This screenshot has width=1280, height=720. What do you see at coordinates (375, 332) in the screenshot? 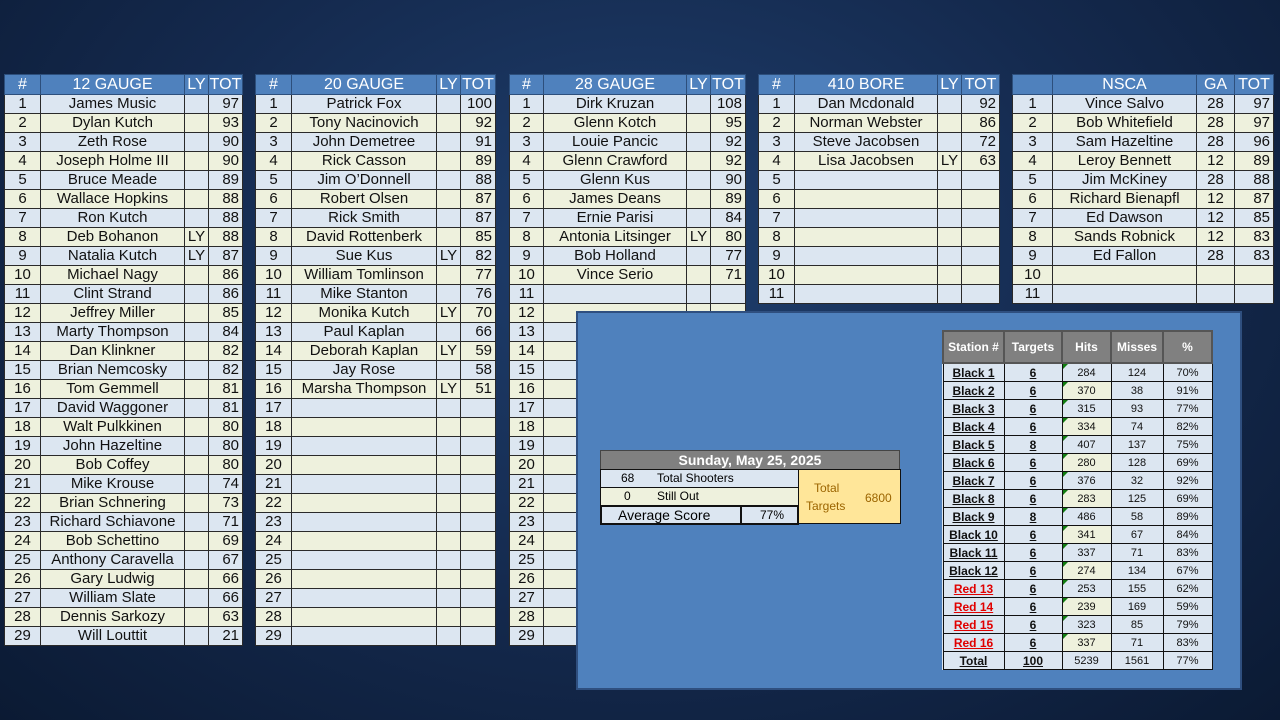
I see `table-row: 13 Paul Kaplan 66` at bounding box center [375, 332].